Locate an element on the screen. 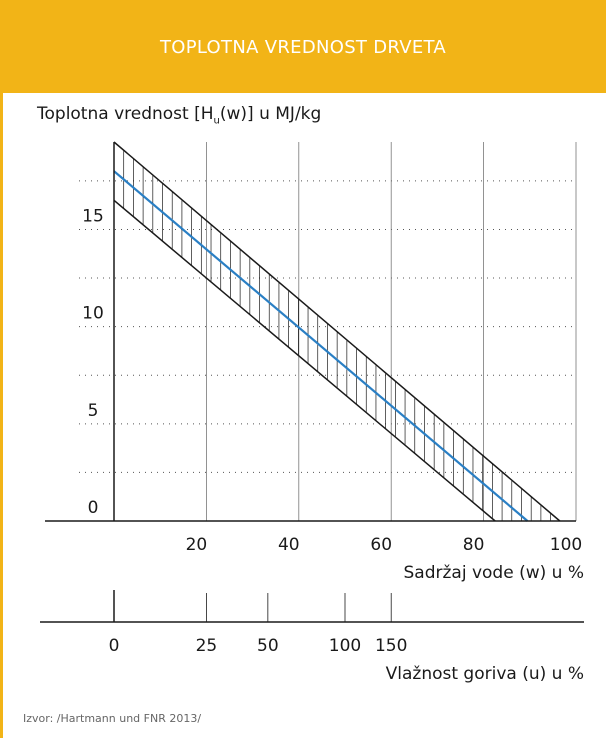 Image resolution: width=606 pixels, height=738 pixels. x-tick-label: 40 is located at coordinates (289, 545).